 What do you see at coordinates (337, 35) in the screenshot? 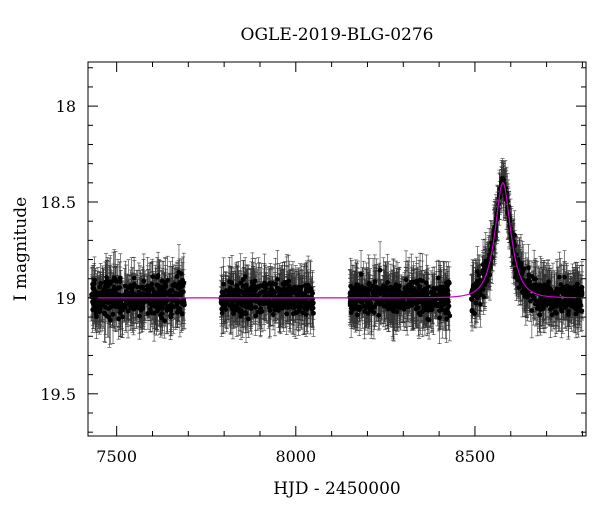
I see `chart-title: OGLE-2019-BLG-0276` at bounding box center [337, 35].